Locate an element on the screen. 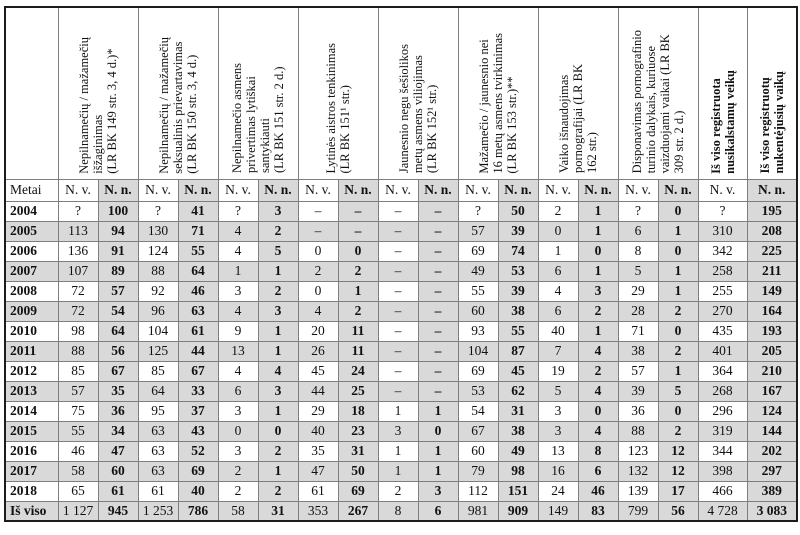 The image size is (800, 535). data-cell: 34 is located at coordinates (118, 431).